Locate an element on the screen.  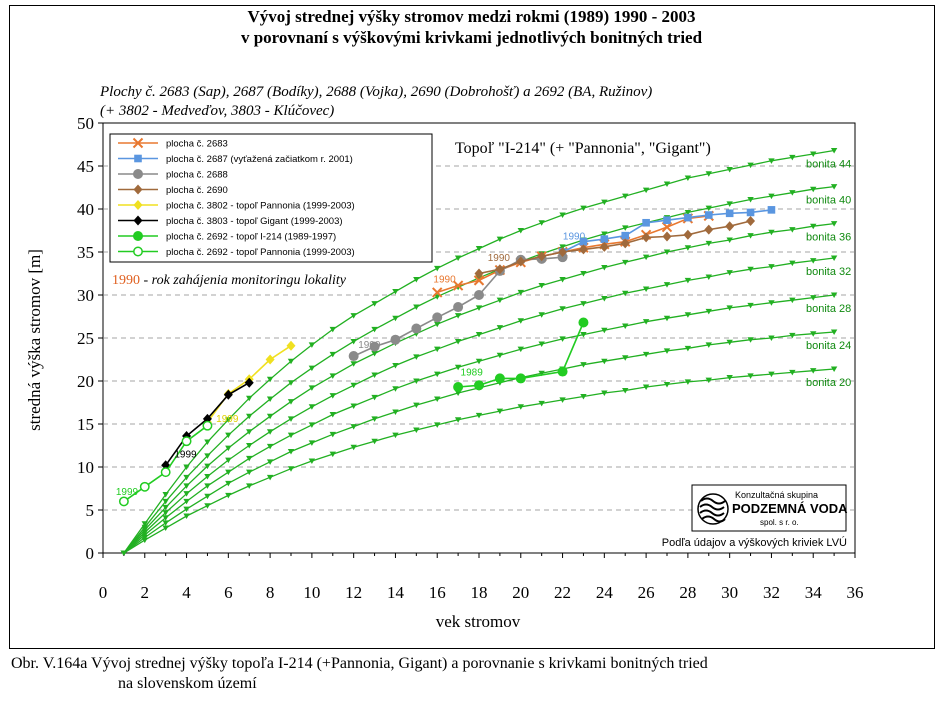
logo-mark-icon is located at coordinates (713, 509).